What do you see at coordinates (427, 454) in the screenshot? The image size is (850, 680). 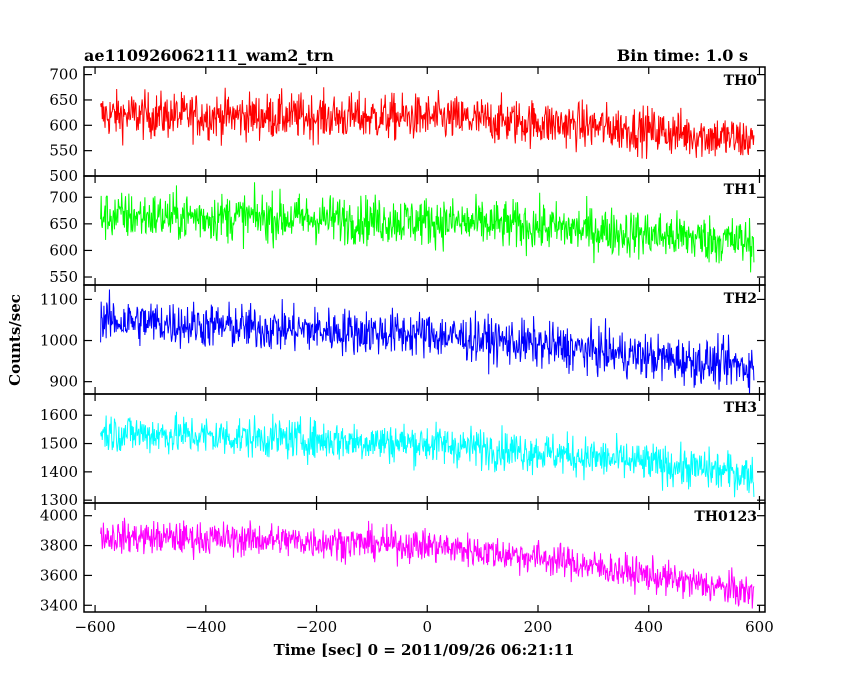 I see `series-line-th3` at bounding box center [427, 454].